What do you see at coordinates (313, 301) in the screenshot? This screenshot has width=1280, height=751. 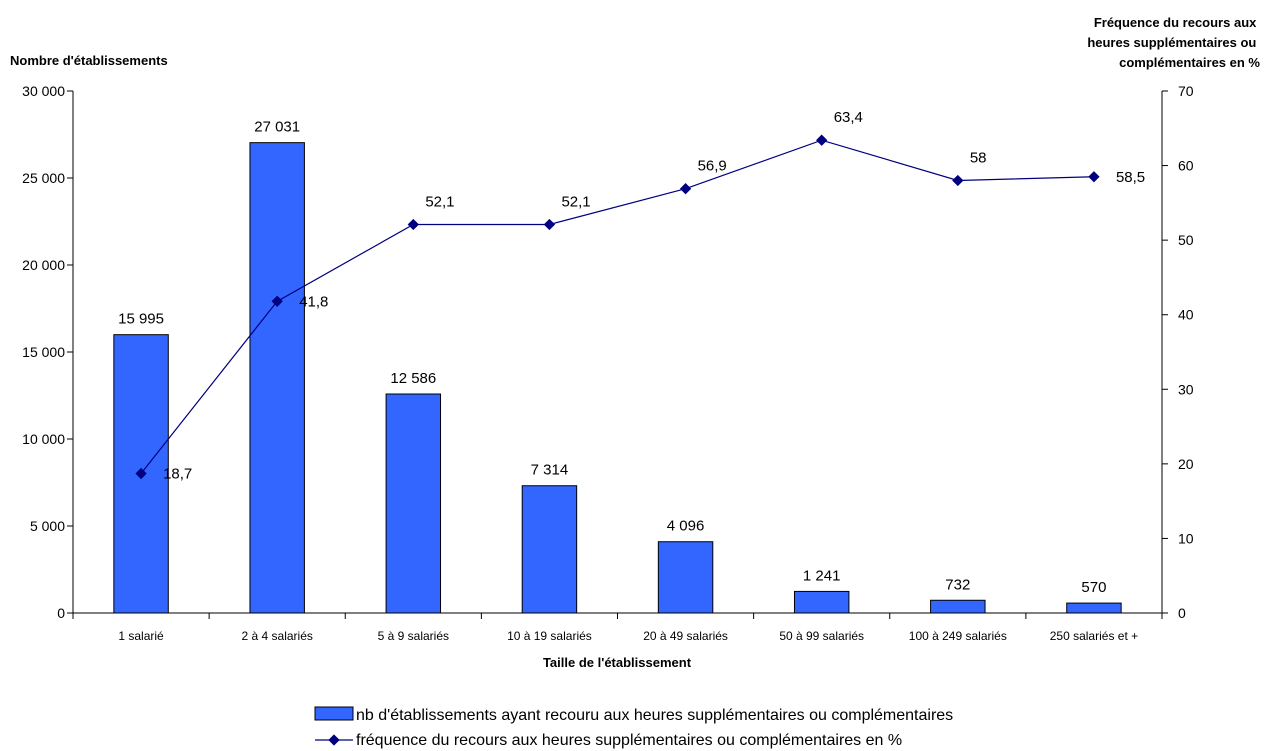 I see `line-value-label: 41,8` at bounding box center [313, 301].